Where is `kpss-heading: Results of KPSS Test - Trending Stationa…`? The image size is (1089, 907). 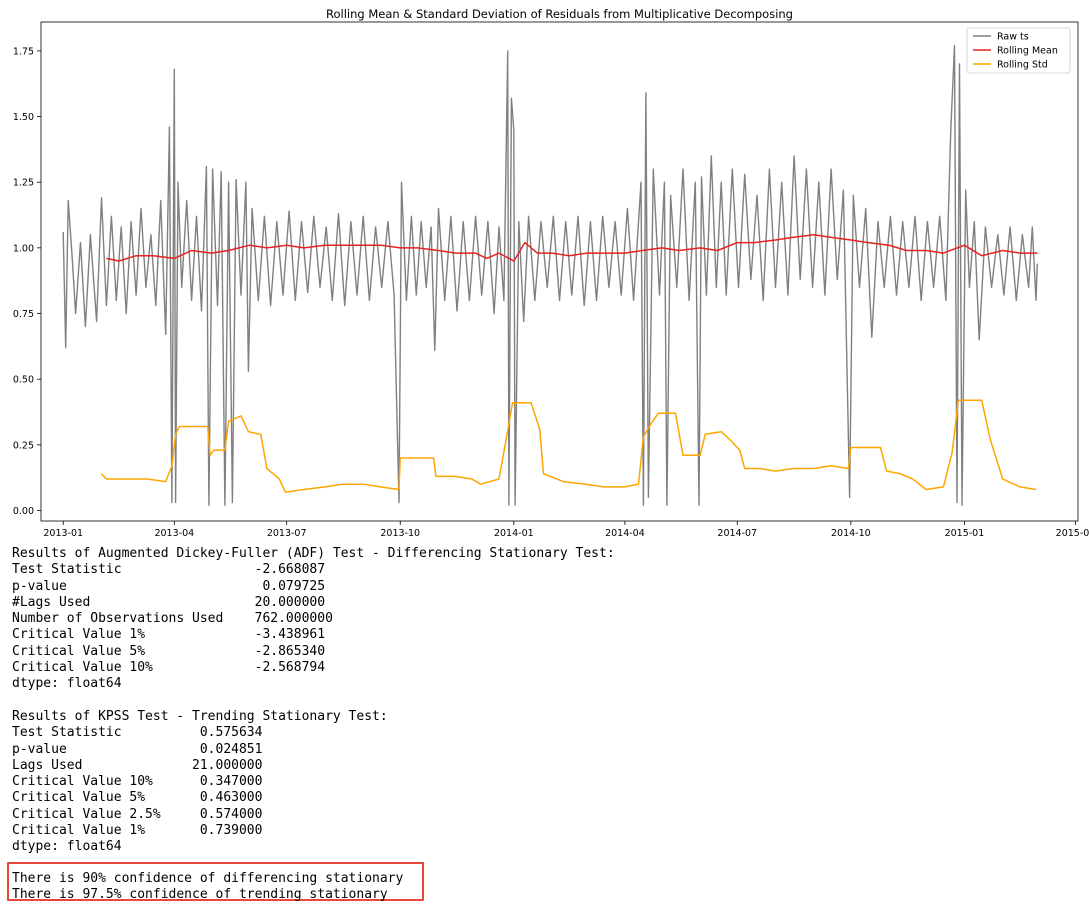
kpss-heading: Results of KPSS Test - Trending Stationa… is located at coordinates (200, 716).